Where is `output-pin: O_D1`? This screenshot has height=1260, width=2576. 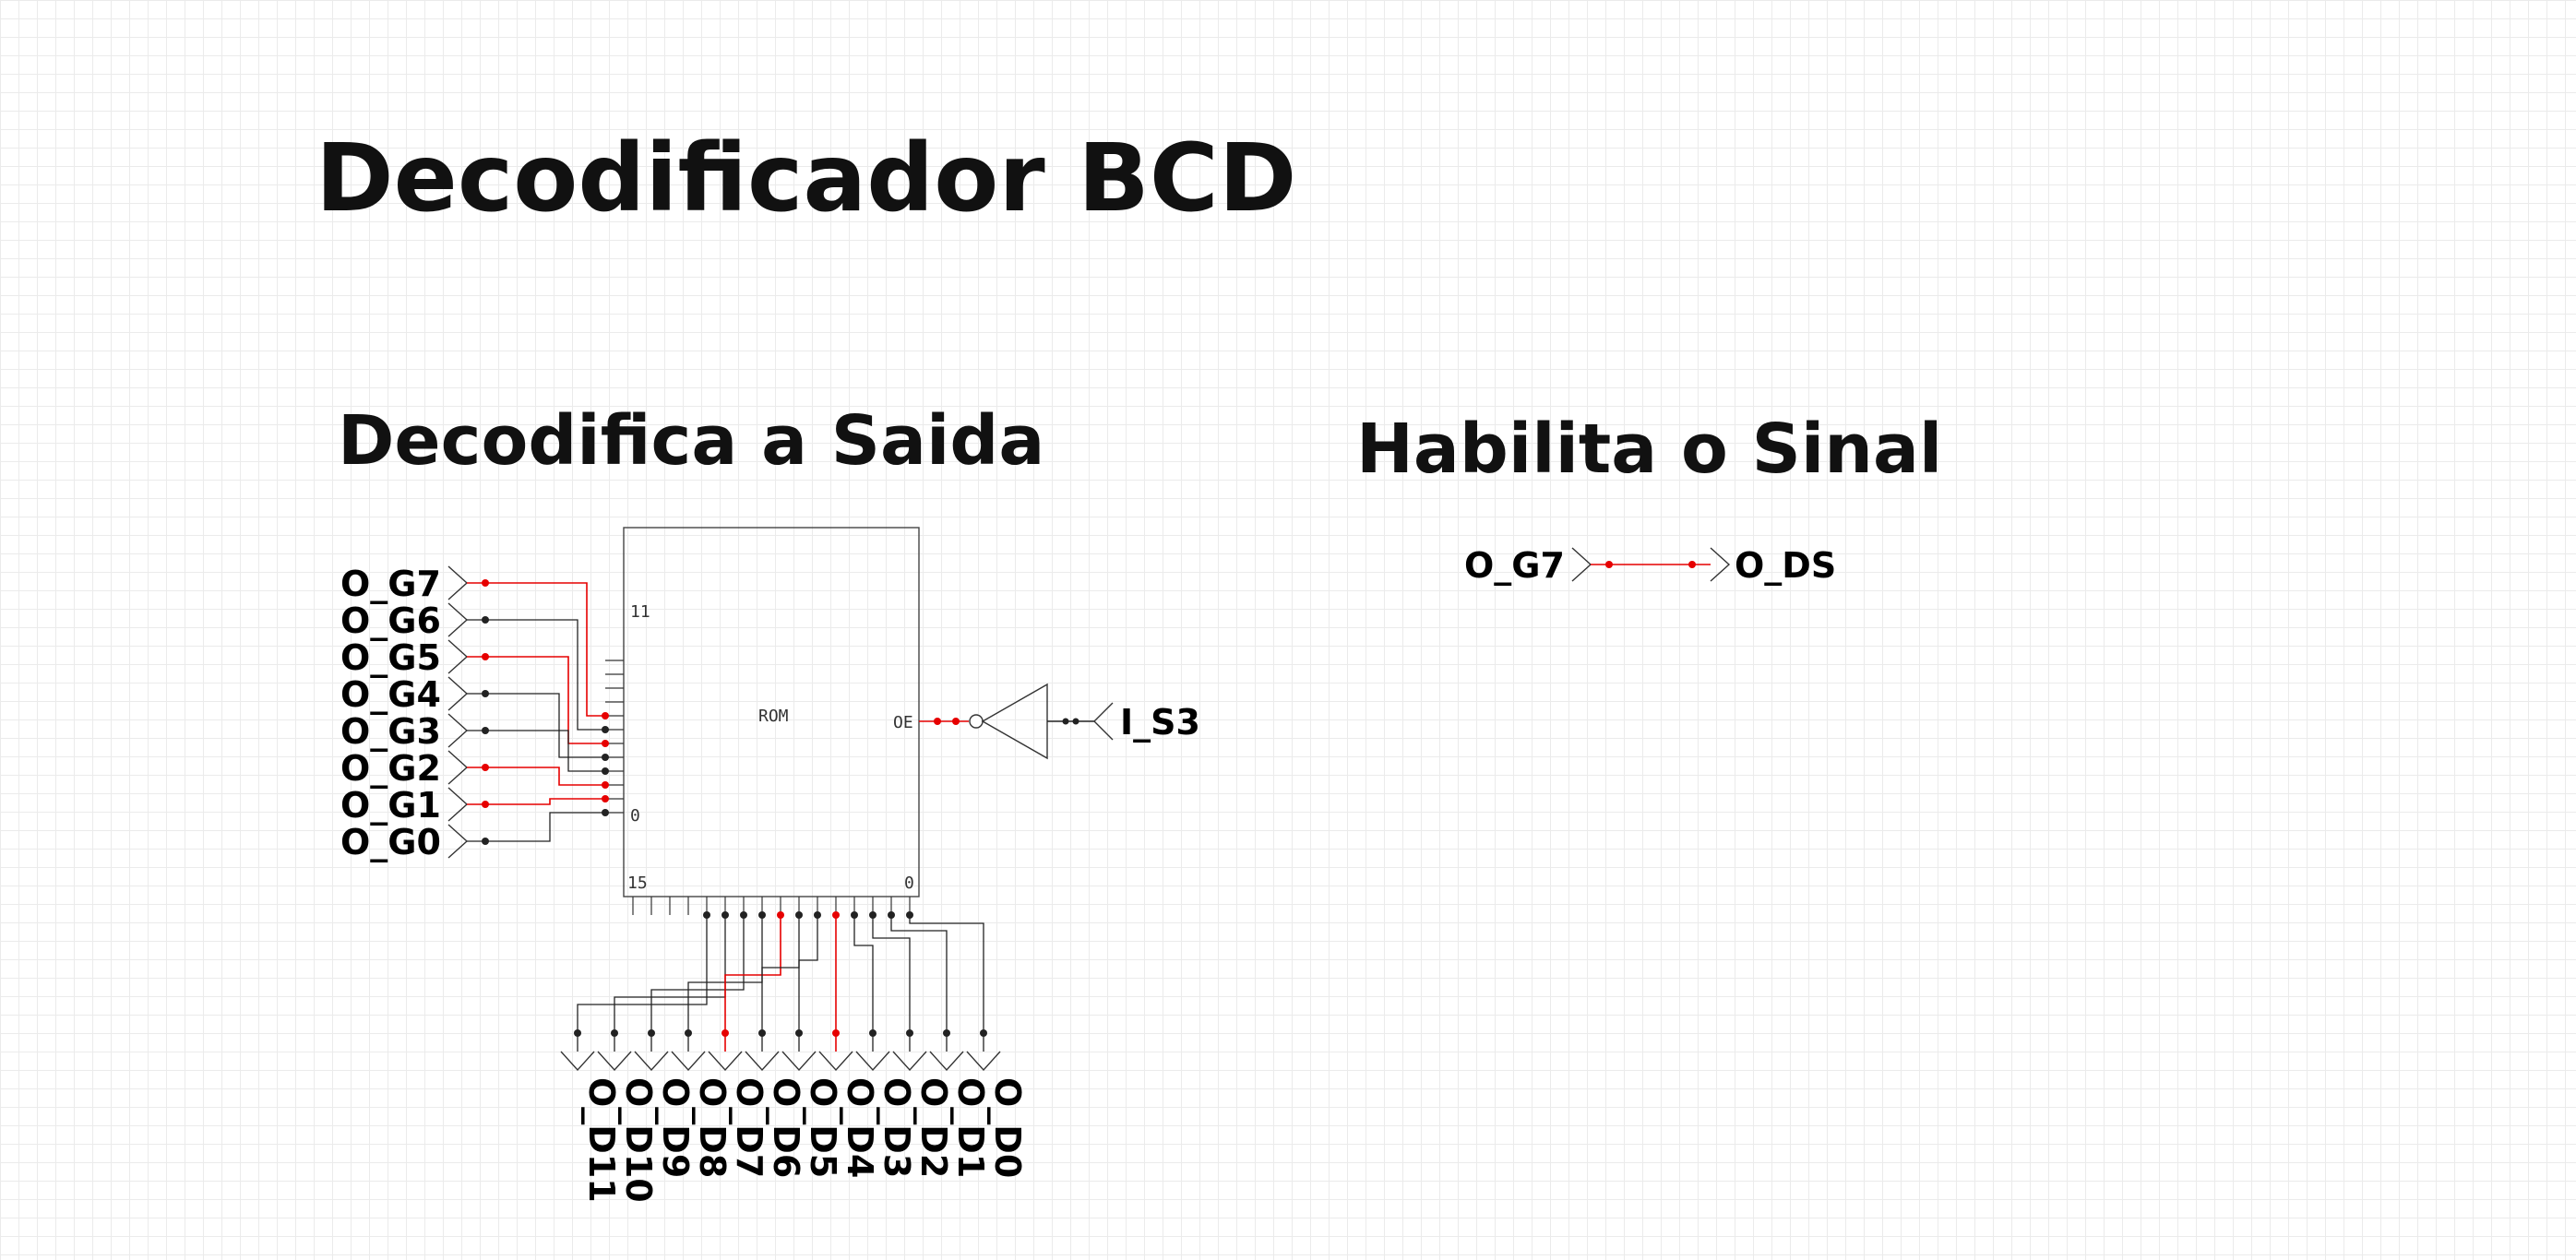 output-pin: O_D1 is located at coordinates (940, 1044).